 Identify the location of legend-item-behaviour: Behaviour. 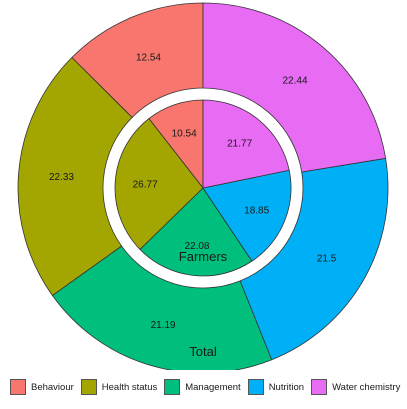
(42, 387).